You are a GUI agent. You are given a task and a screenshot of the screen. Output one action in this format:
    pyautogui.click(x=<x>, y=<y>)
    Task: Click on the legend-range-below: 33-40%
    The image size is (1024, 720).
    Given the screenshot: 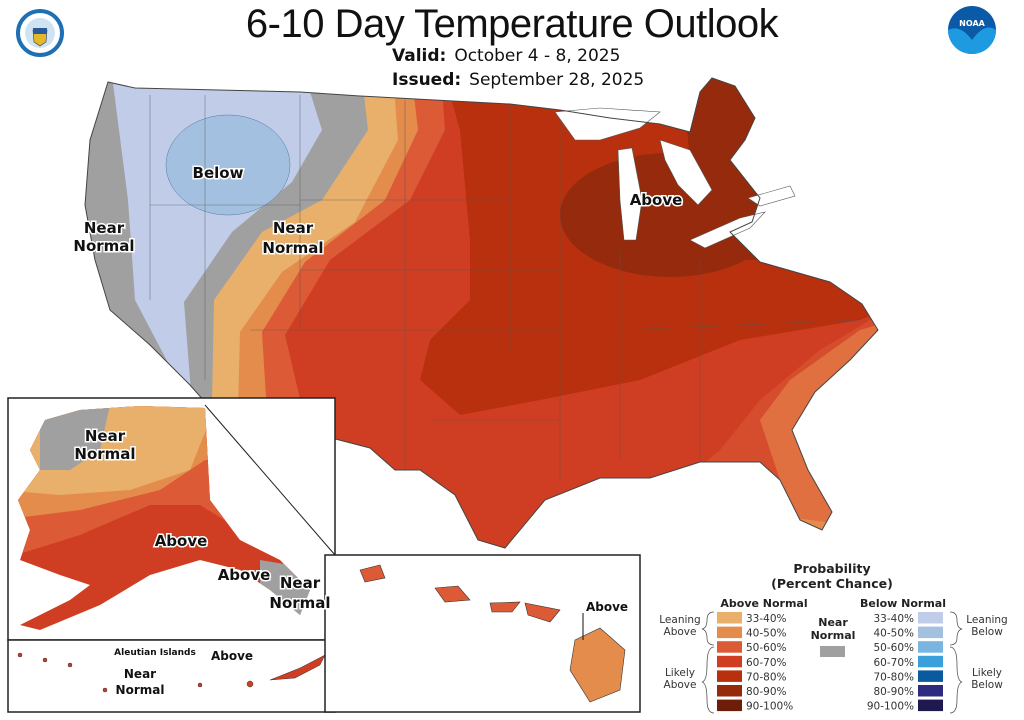 What is the action you would take?
    pyautogui.click(x=894, y=619)
    